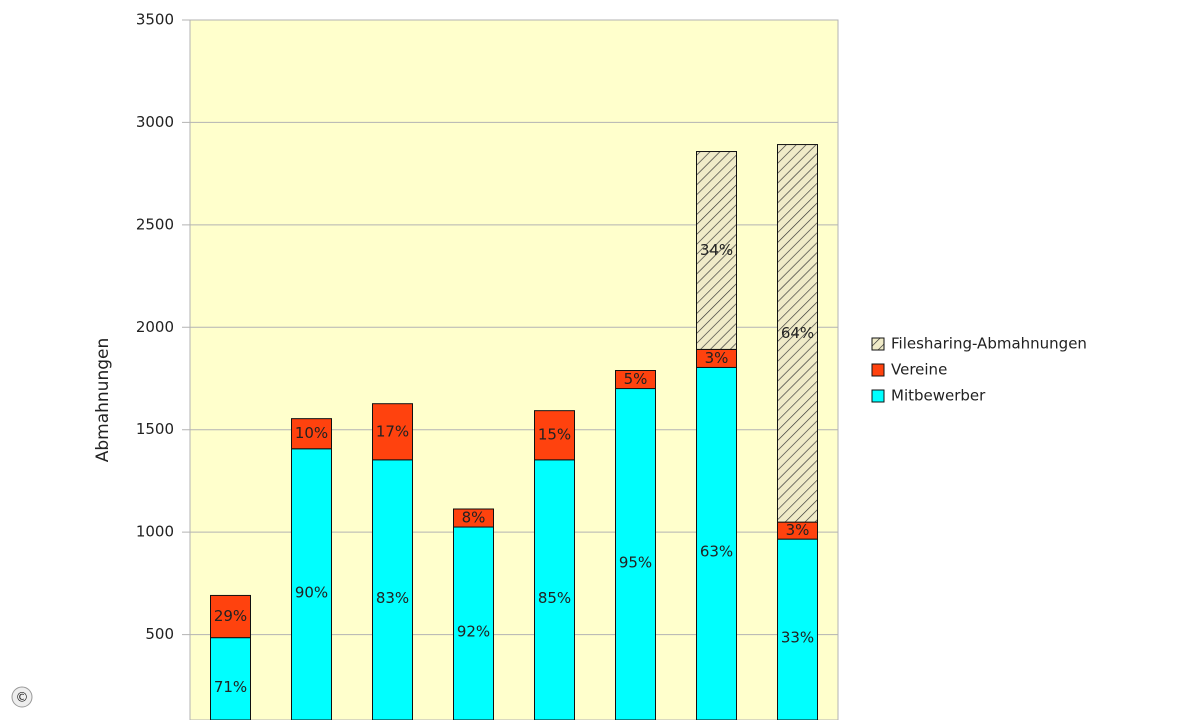 This screenshot has width=1200, height=720. I want to click on copyright: ©, so click(22, 698).